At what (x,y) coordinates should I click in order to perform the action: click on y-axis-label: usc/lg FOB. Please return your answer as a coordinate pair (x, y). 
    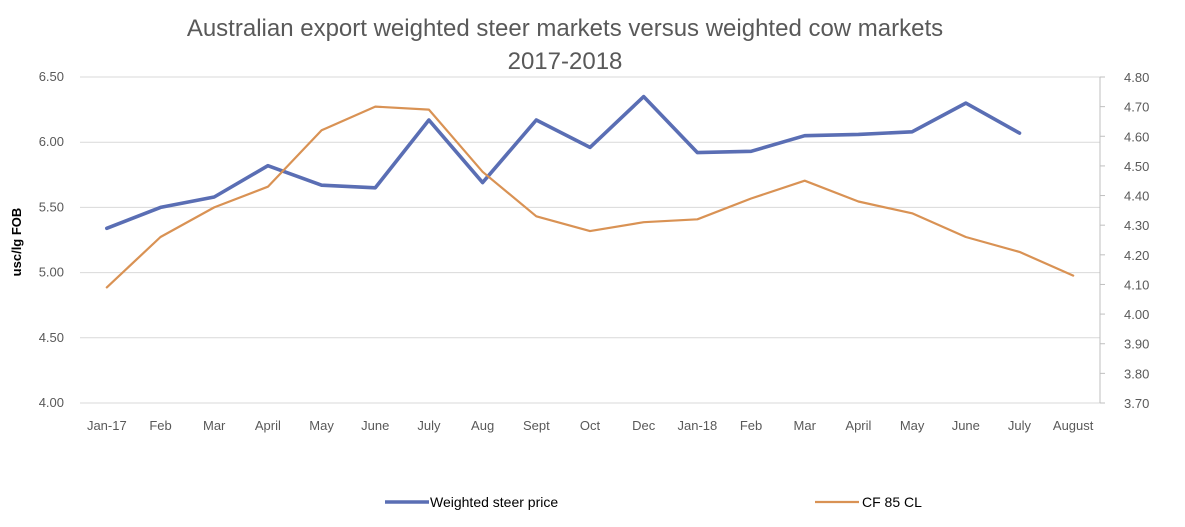
    Looking at the image, I should click on (16, 242).